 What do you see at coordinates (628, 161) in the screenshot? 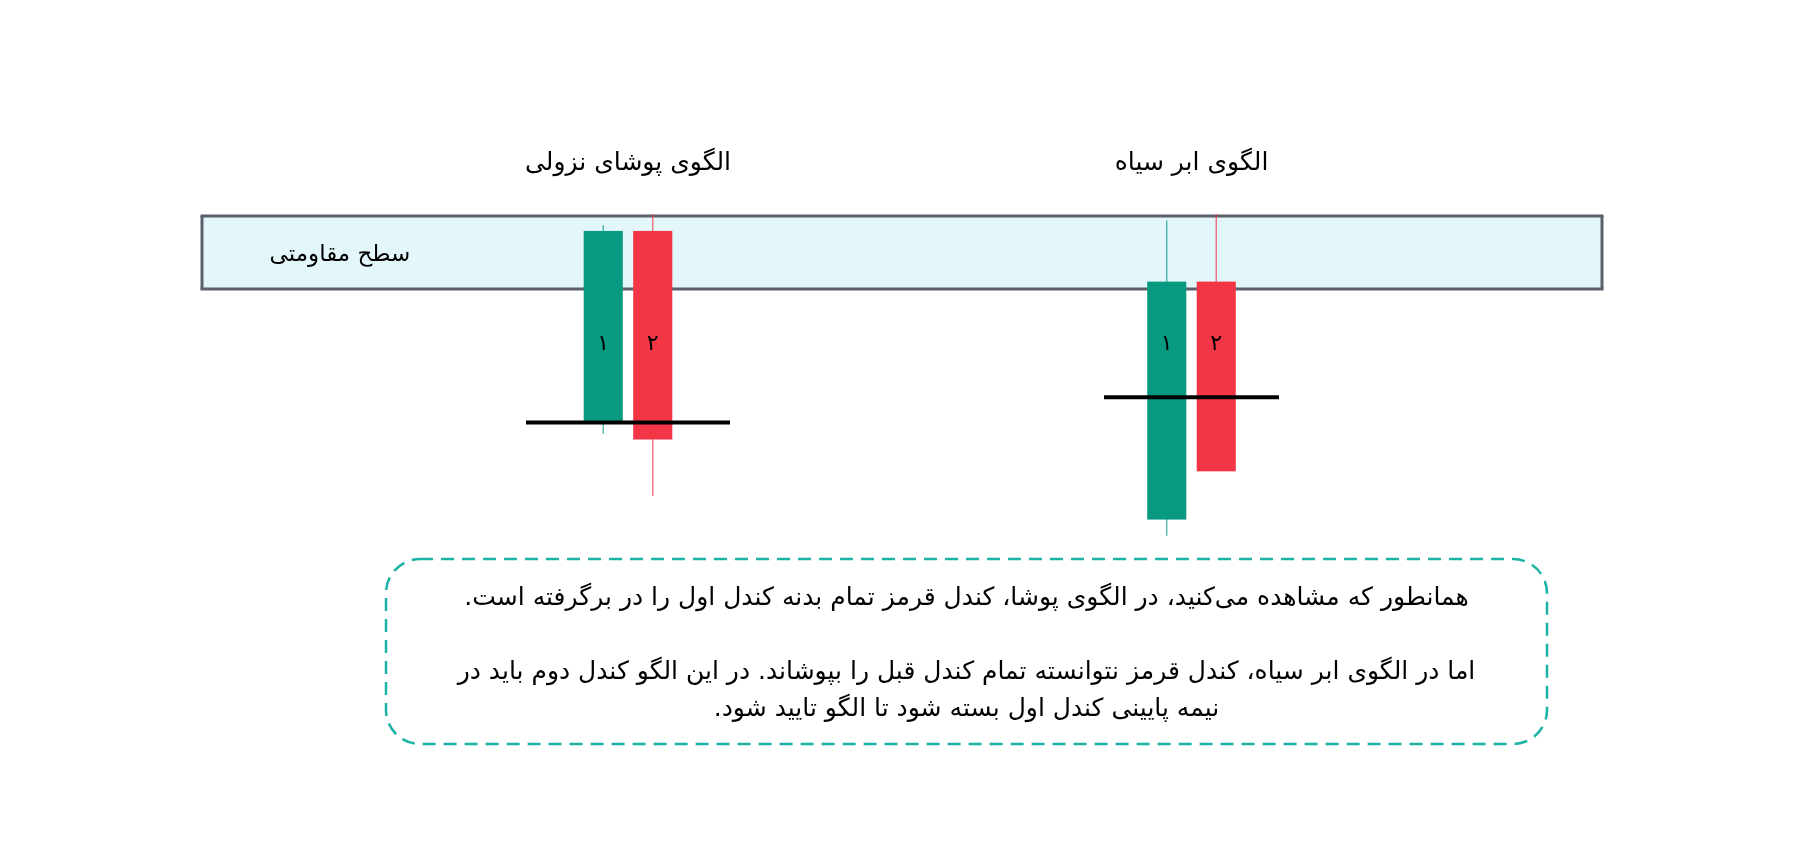
I see `title: الگوی پوشای نزولی` at bounding box center [628, 161].